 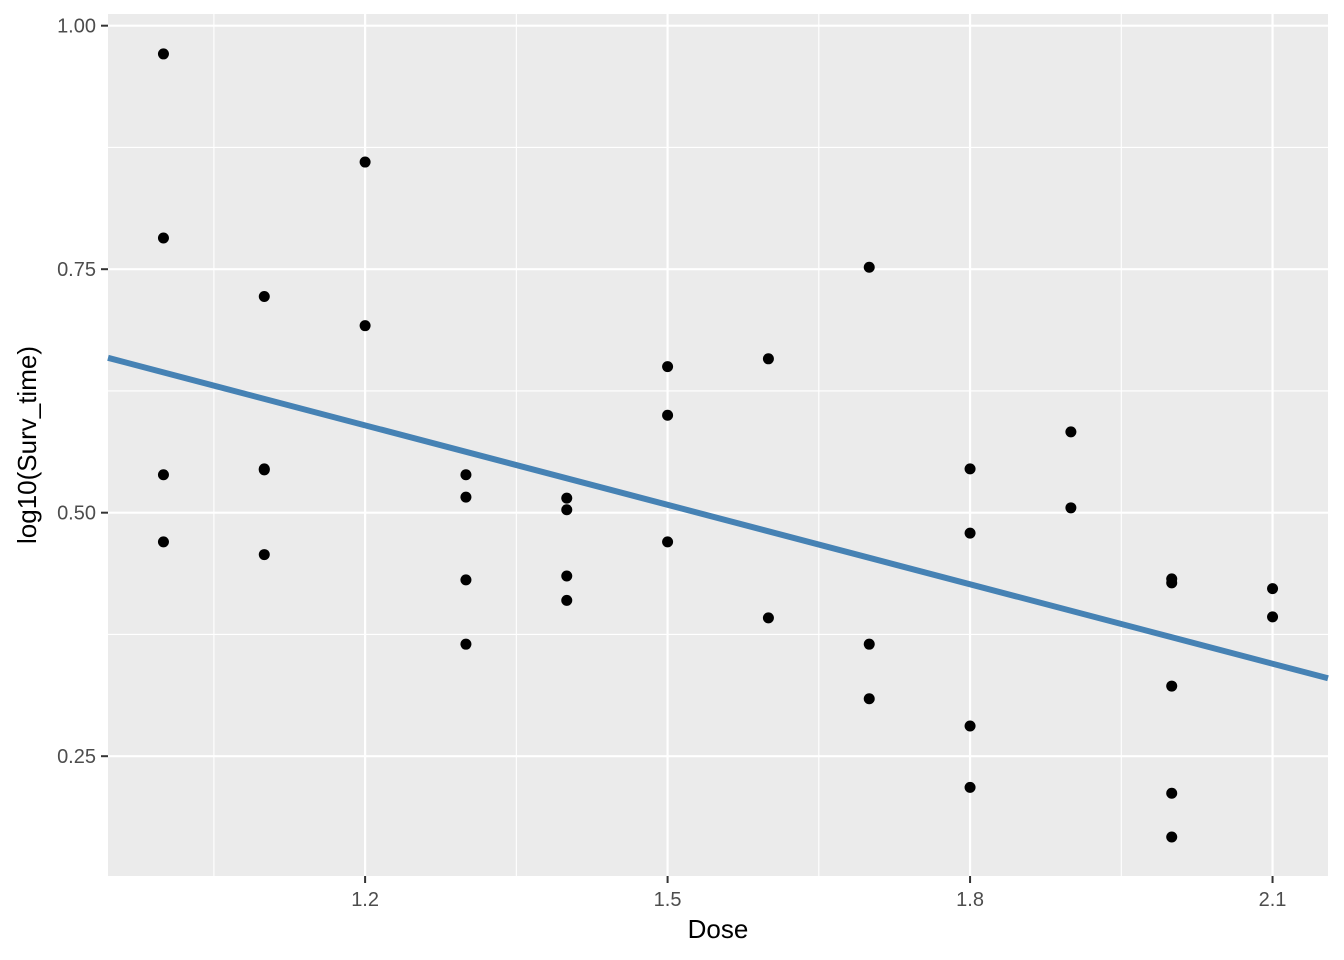 What do you see at coordinates (718, 929) in the screenshot?
I see `x-axis-title: Dose` at bounding box center [718, 929].